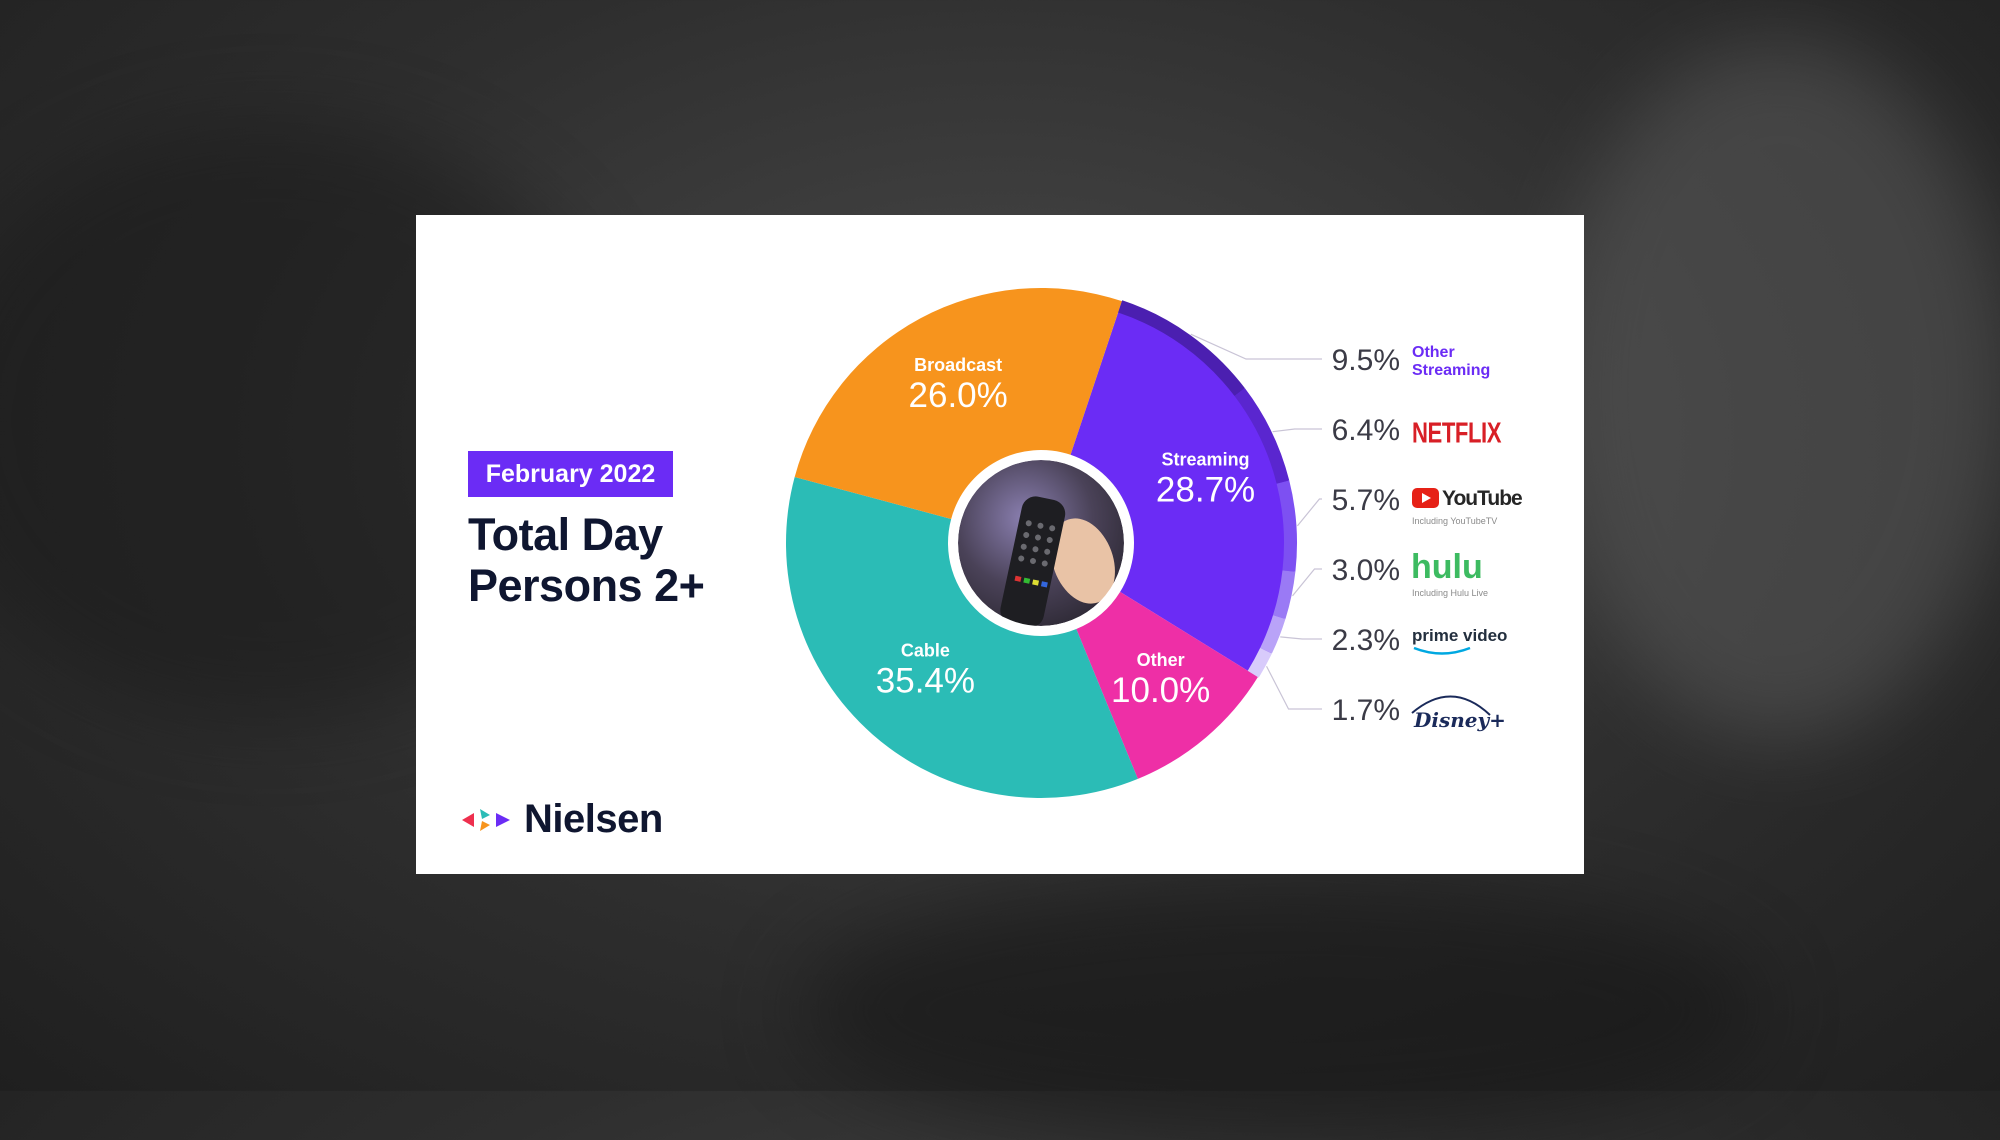 Image resolution: width=2000 pixels, height=1140 pixels. I want to click on nielsen-logo: Nielsen, so click(561, 819).